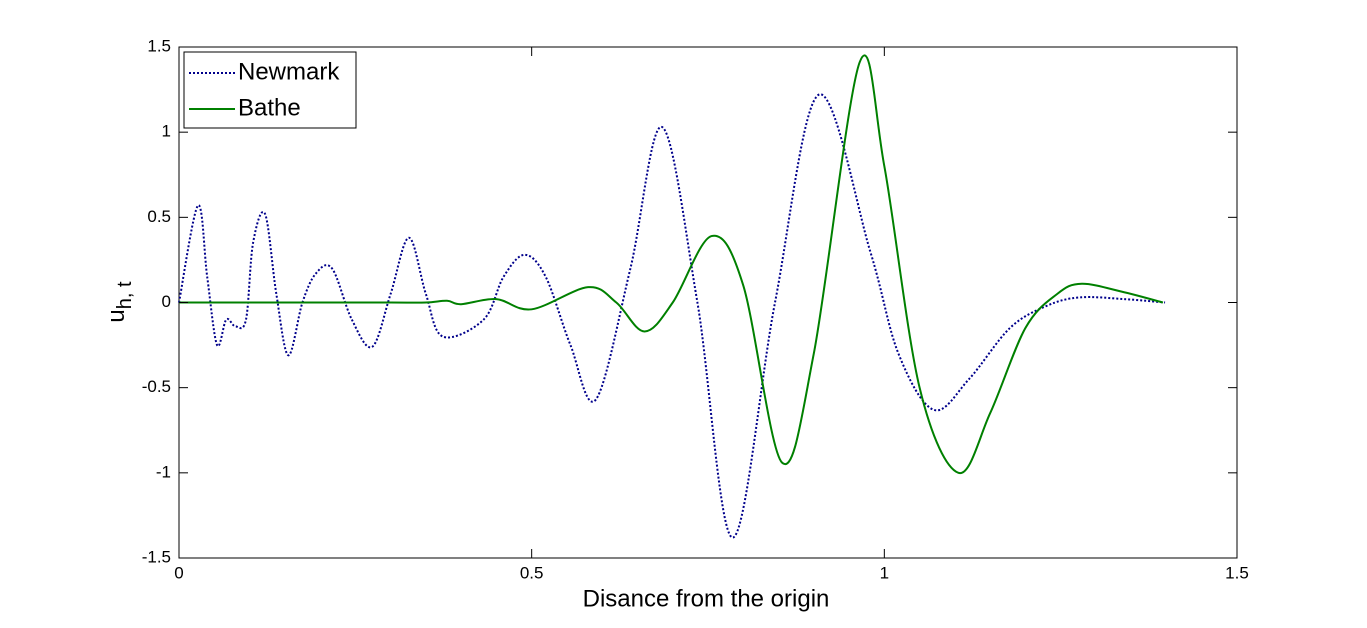 The height and width of the screenshot is (628, 1367). I want to click on legend, so click(270, 90).